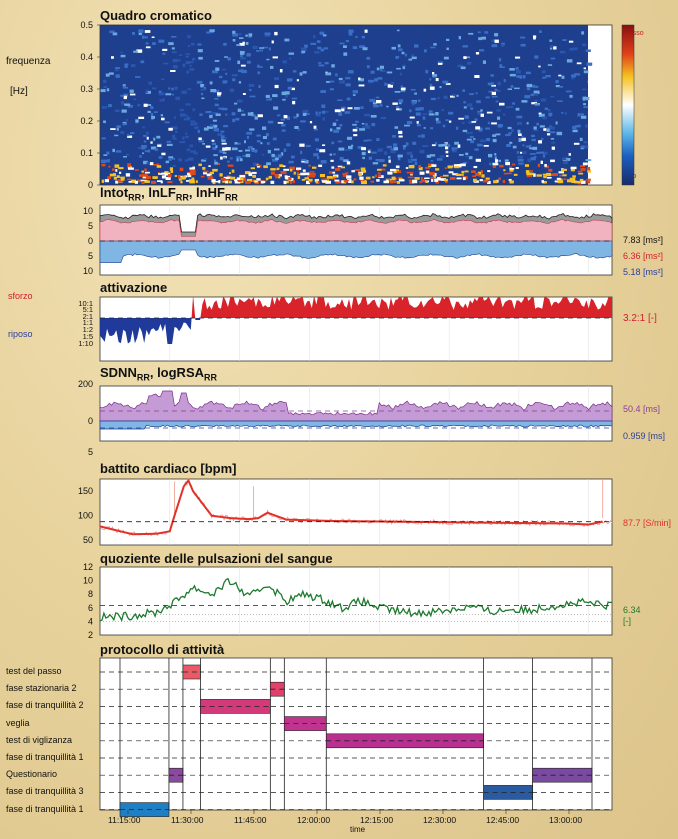 The height and width of the screenshot is (839, 678). Describe the element at coordinates (351, 507) in the screenshot. I see `heart-rate-line` at that location.